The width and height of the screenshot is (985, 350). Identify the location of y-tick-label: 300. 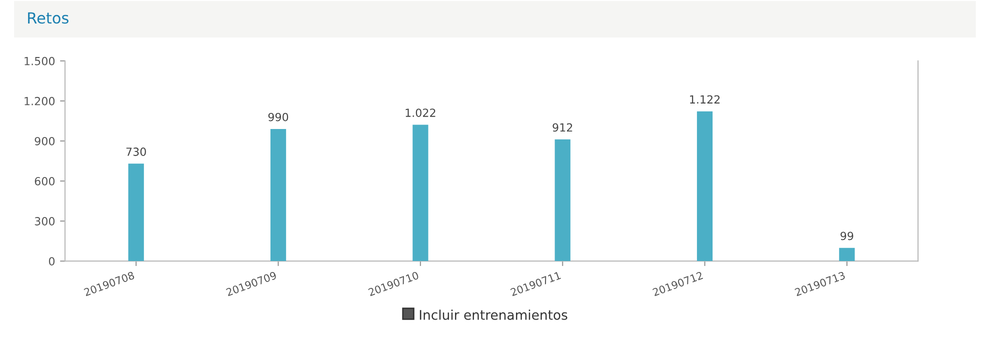
(44, 221).